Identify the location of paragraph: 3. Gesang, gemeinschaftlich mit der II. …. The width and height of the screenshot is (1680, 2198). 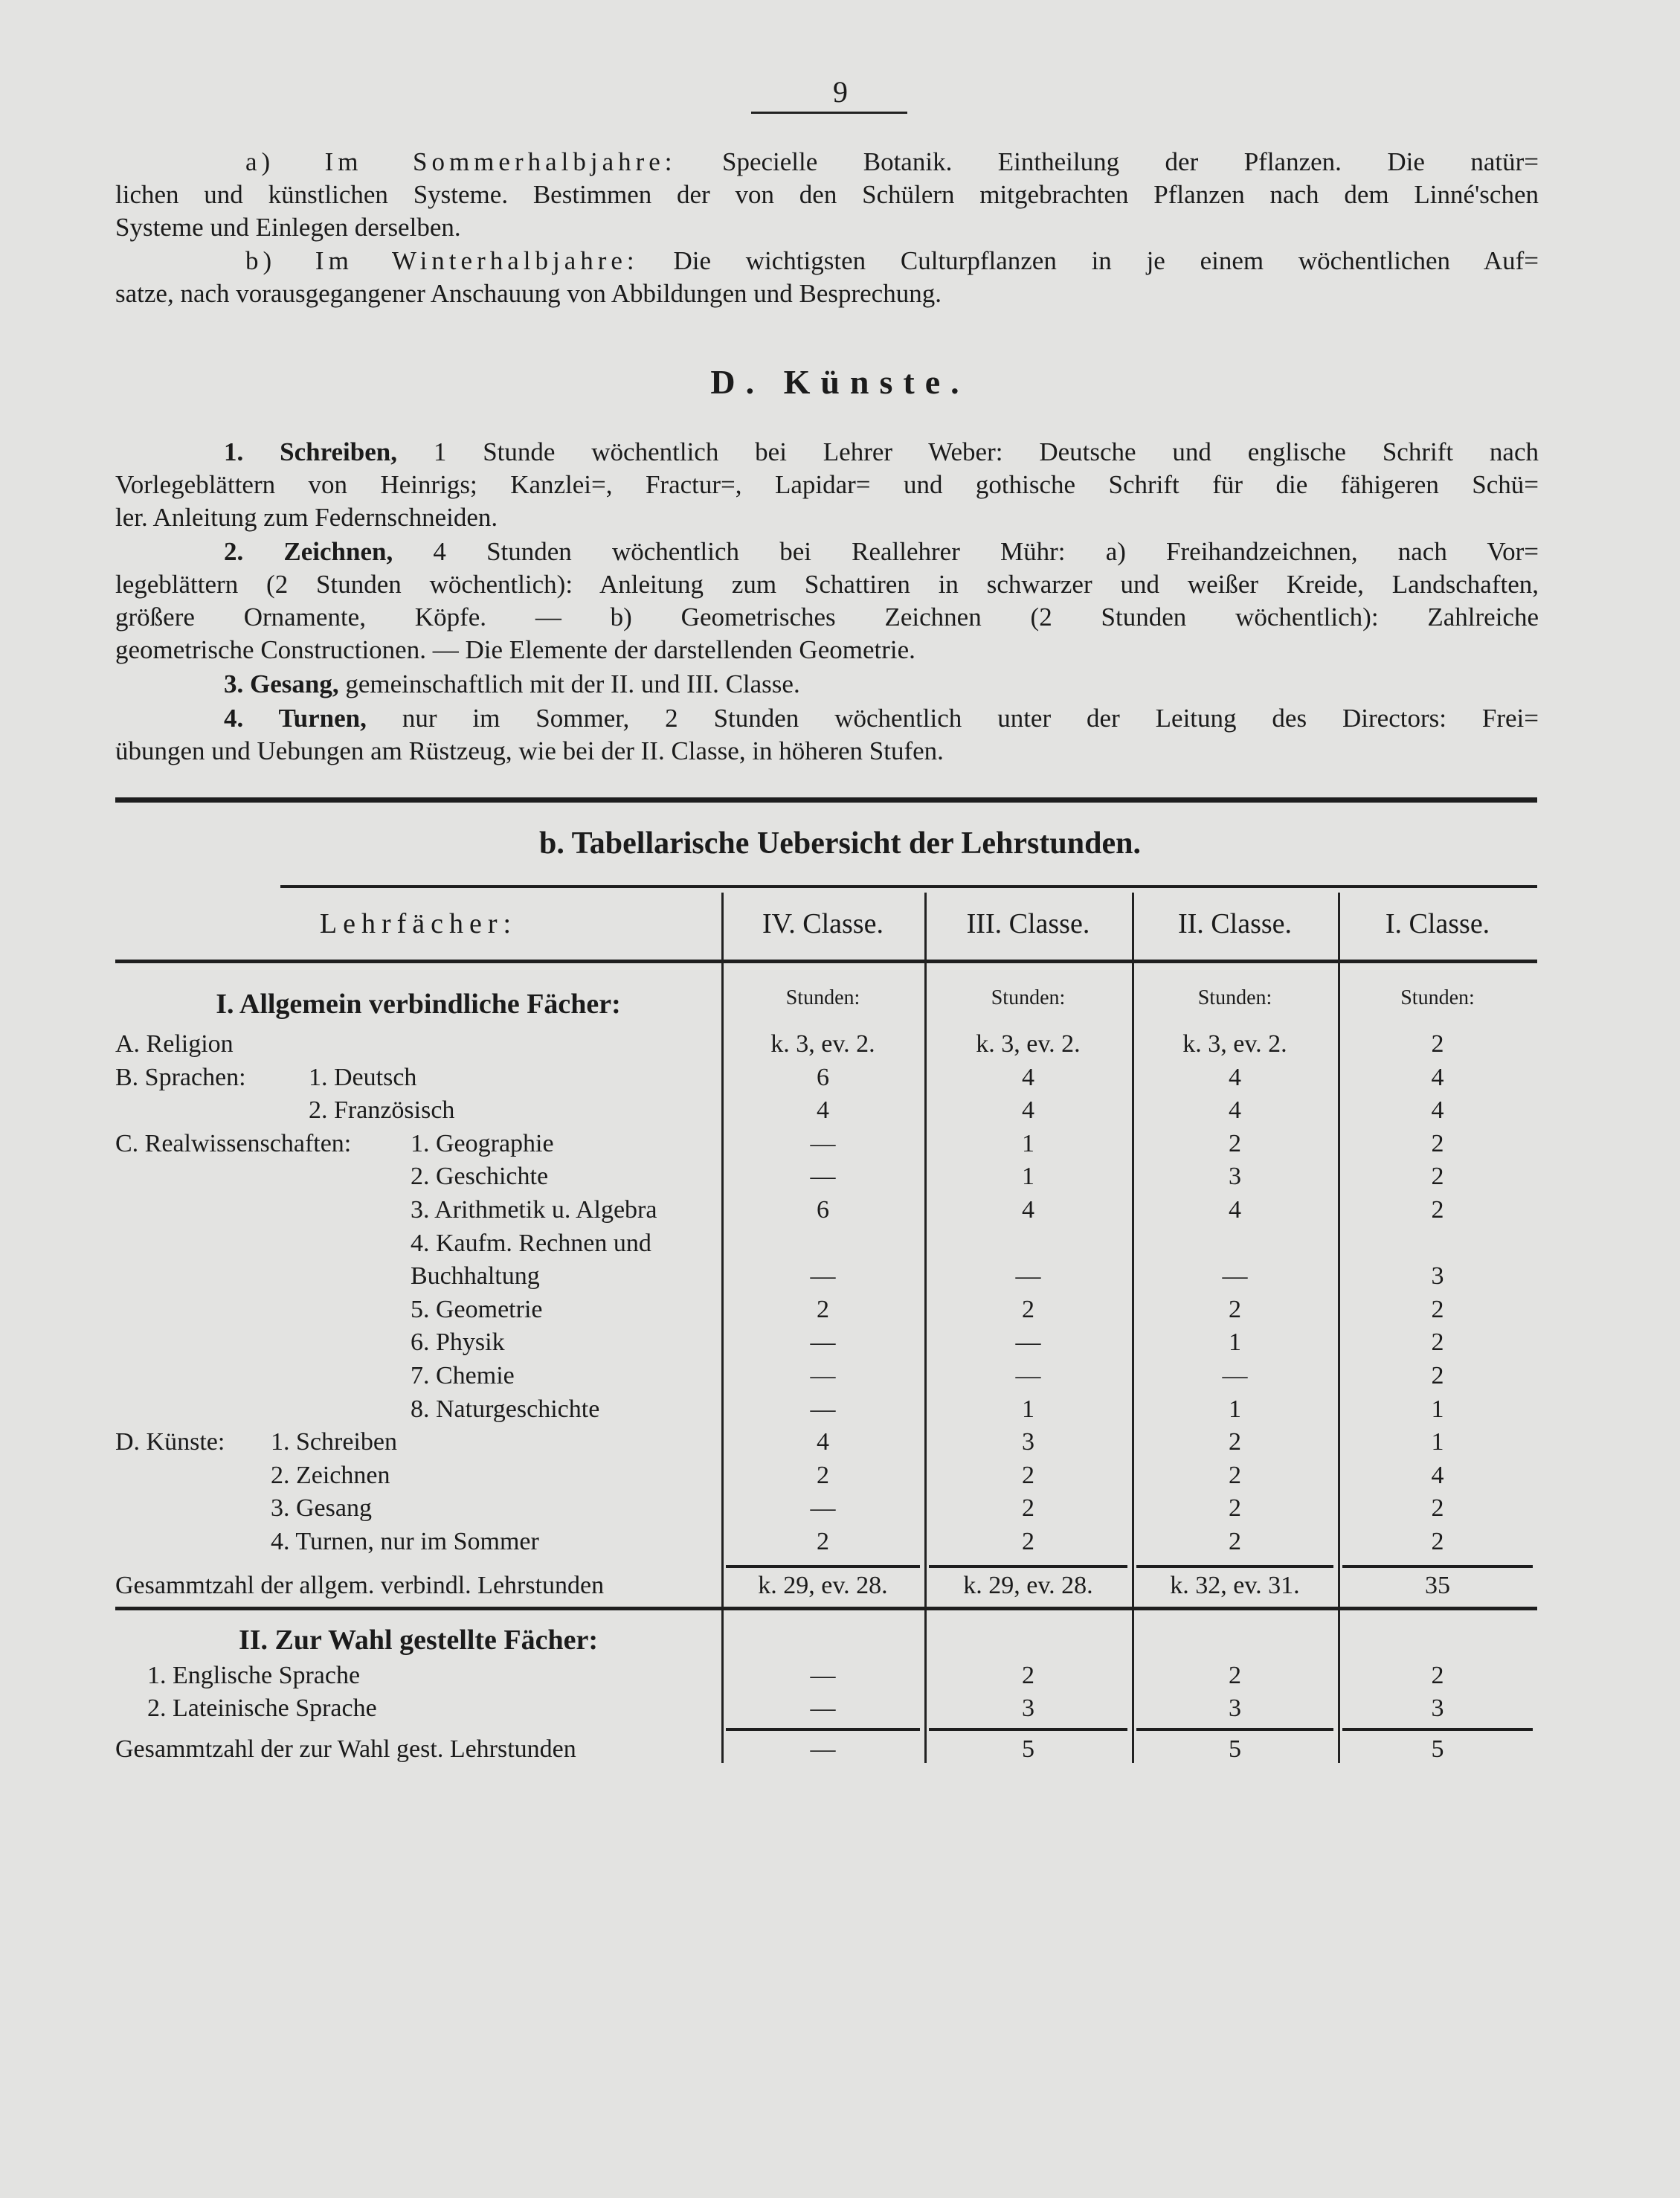
(827, 684).